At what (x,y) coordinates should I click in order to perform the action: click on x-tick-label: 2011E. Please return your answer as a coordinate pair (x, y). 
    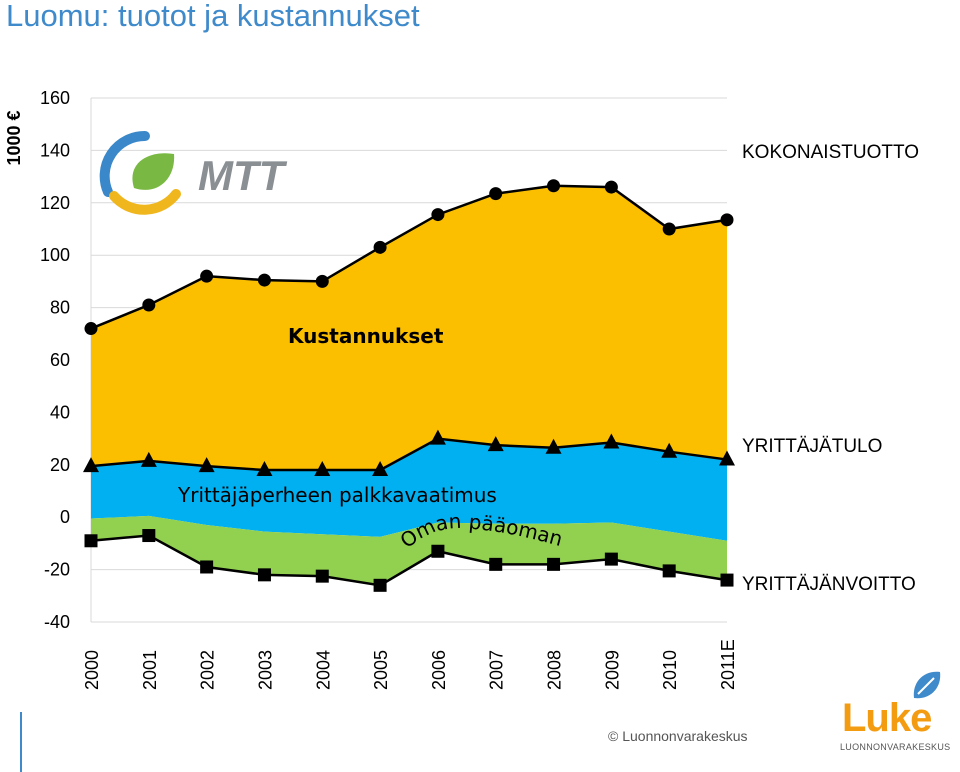
    Looking at the image, I should click on (728, 664).